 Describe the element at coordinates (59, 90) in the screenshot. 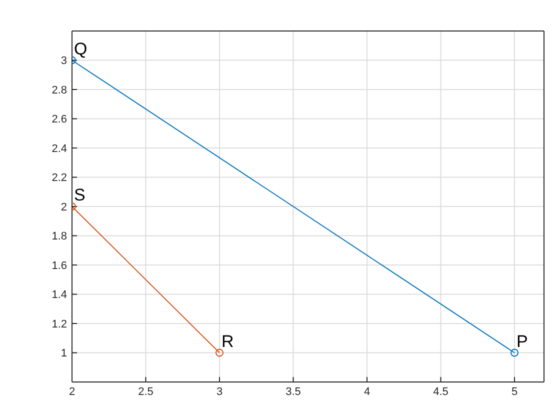

I see `y-tick-label: 2.8` at that location.